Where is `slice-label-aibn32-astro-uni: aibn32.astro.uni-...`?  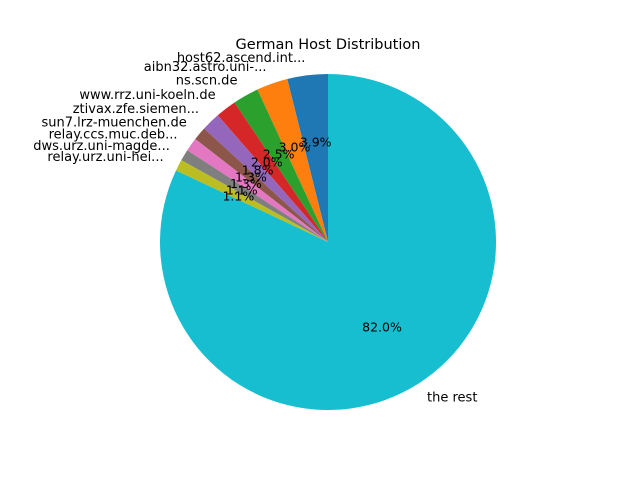 slice-label-aibn32-astro-uni: aibn32.astro.uni-... is located at coordinates (205, 67).